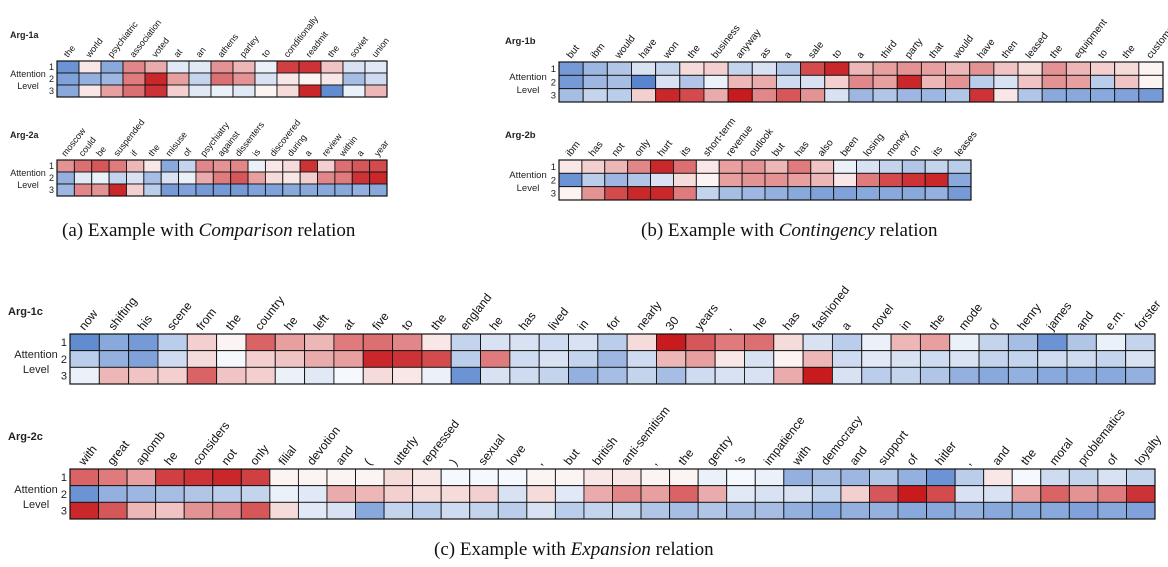 Image resolution: width=1168 pixels, height=567 pixels. What do you see at coordinates (643, 148) in the screenshot?
I see `word-label: only` at bounding box center [643, 148].